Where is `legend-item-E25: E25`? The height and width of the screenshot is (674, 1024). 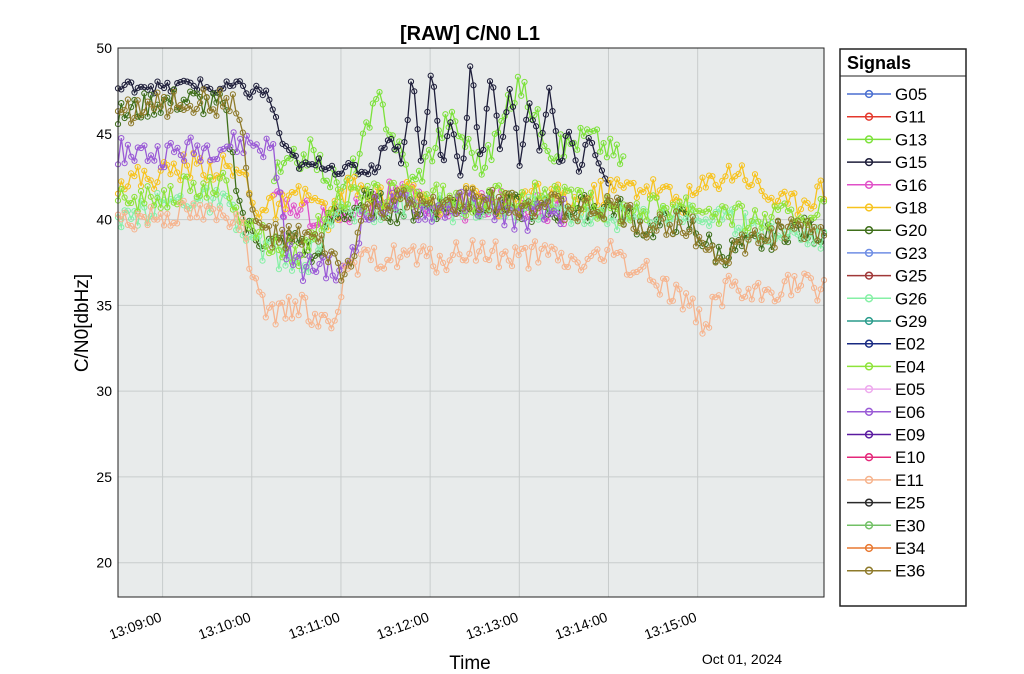
legend-item-E25: E25 is located at coordinates (886, 503).